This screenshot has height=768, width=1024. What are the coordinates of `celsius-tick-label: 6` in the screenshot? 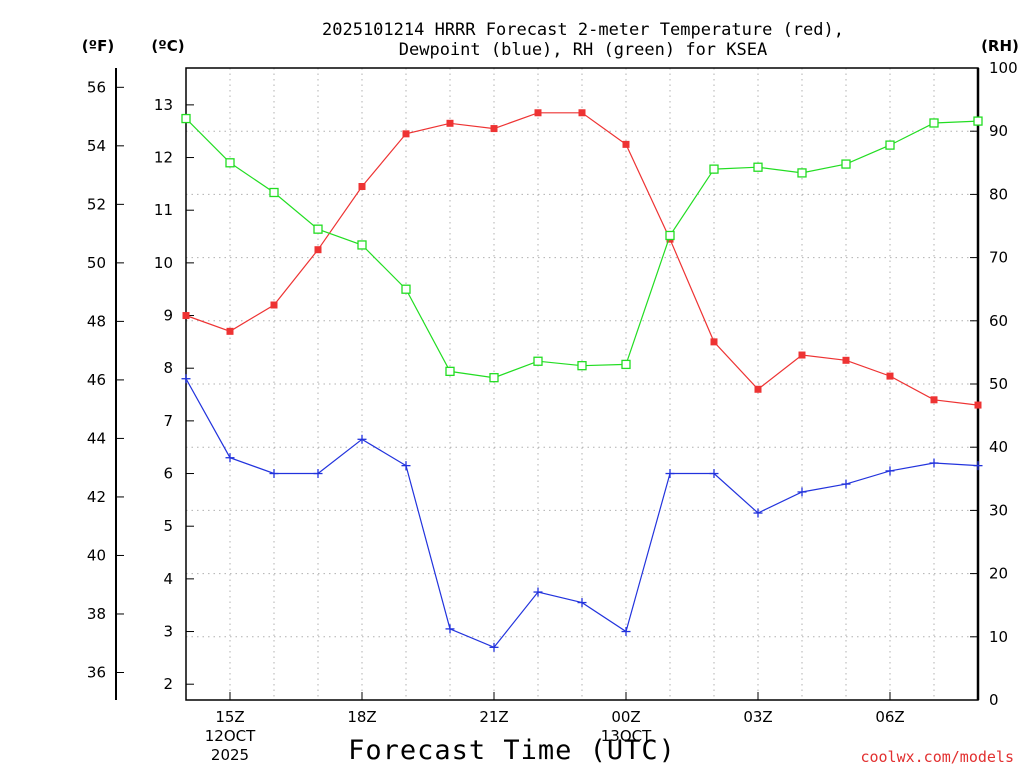 It's located at (168, 474).